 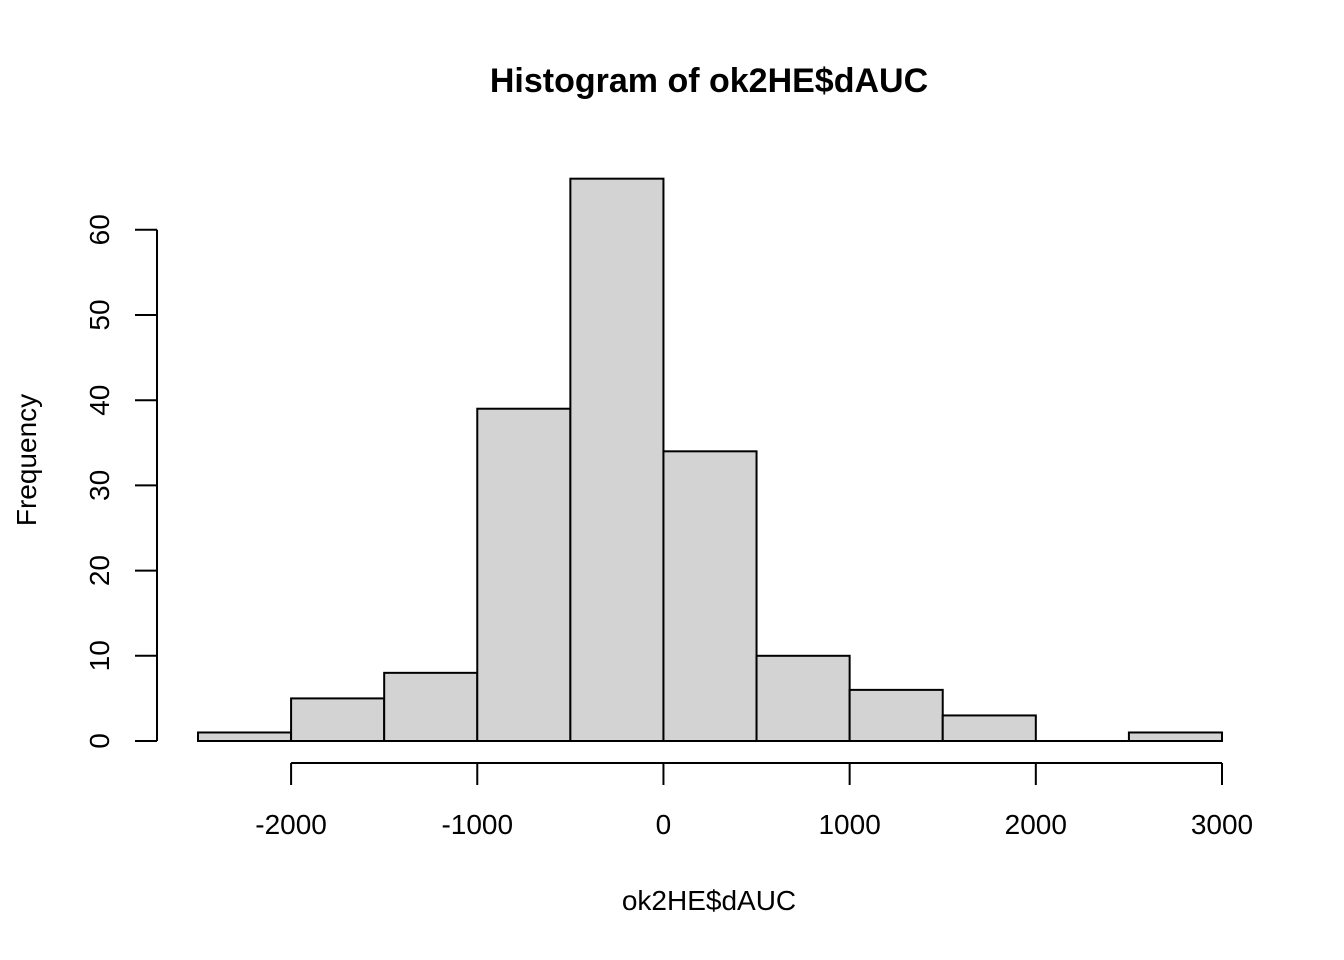 I want to click on y-axis-label: Frequency, so click(x=26, y=460).